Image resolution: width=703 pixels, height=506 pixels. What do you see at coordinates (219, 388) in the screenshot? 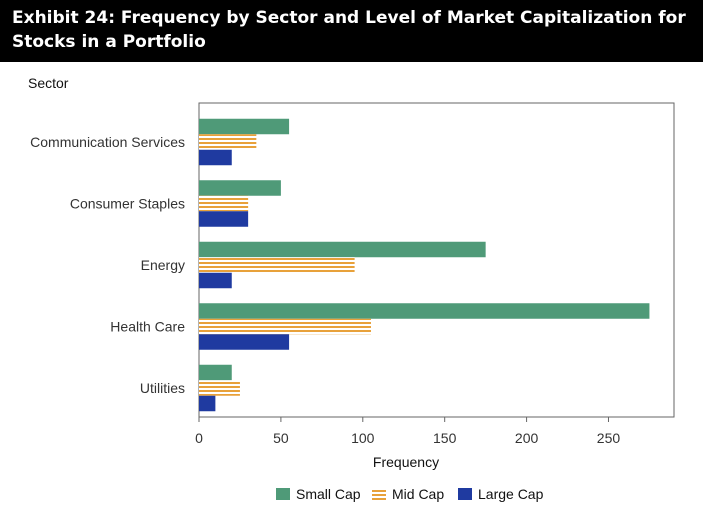
I see `bar-mid-cap-utilities` at bounding box center [219, 388].